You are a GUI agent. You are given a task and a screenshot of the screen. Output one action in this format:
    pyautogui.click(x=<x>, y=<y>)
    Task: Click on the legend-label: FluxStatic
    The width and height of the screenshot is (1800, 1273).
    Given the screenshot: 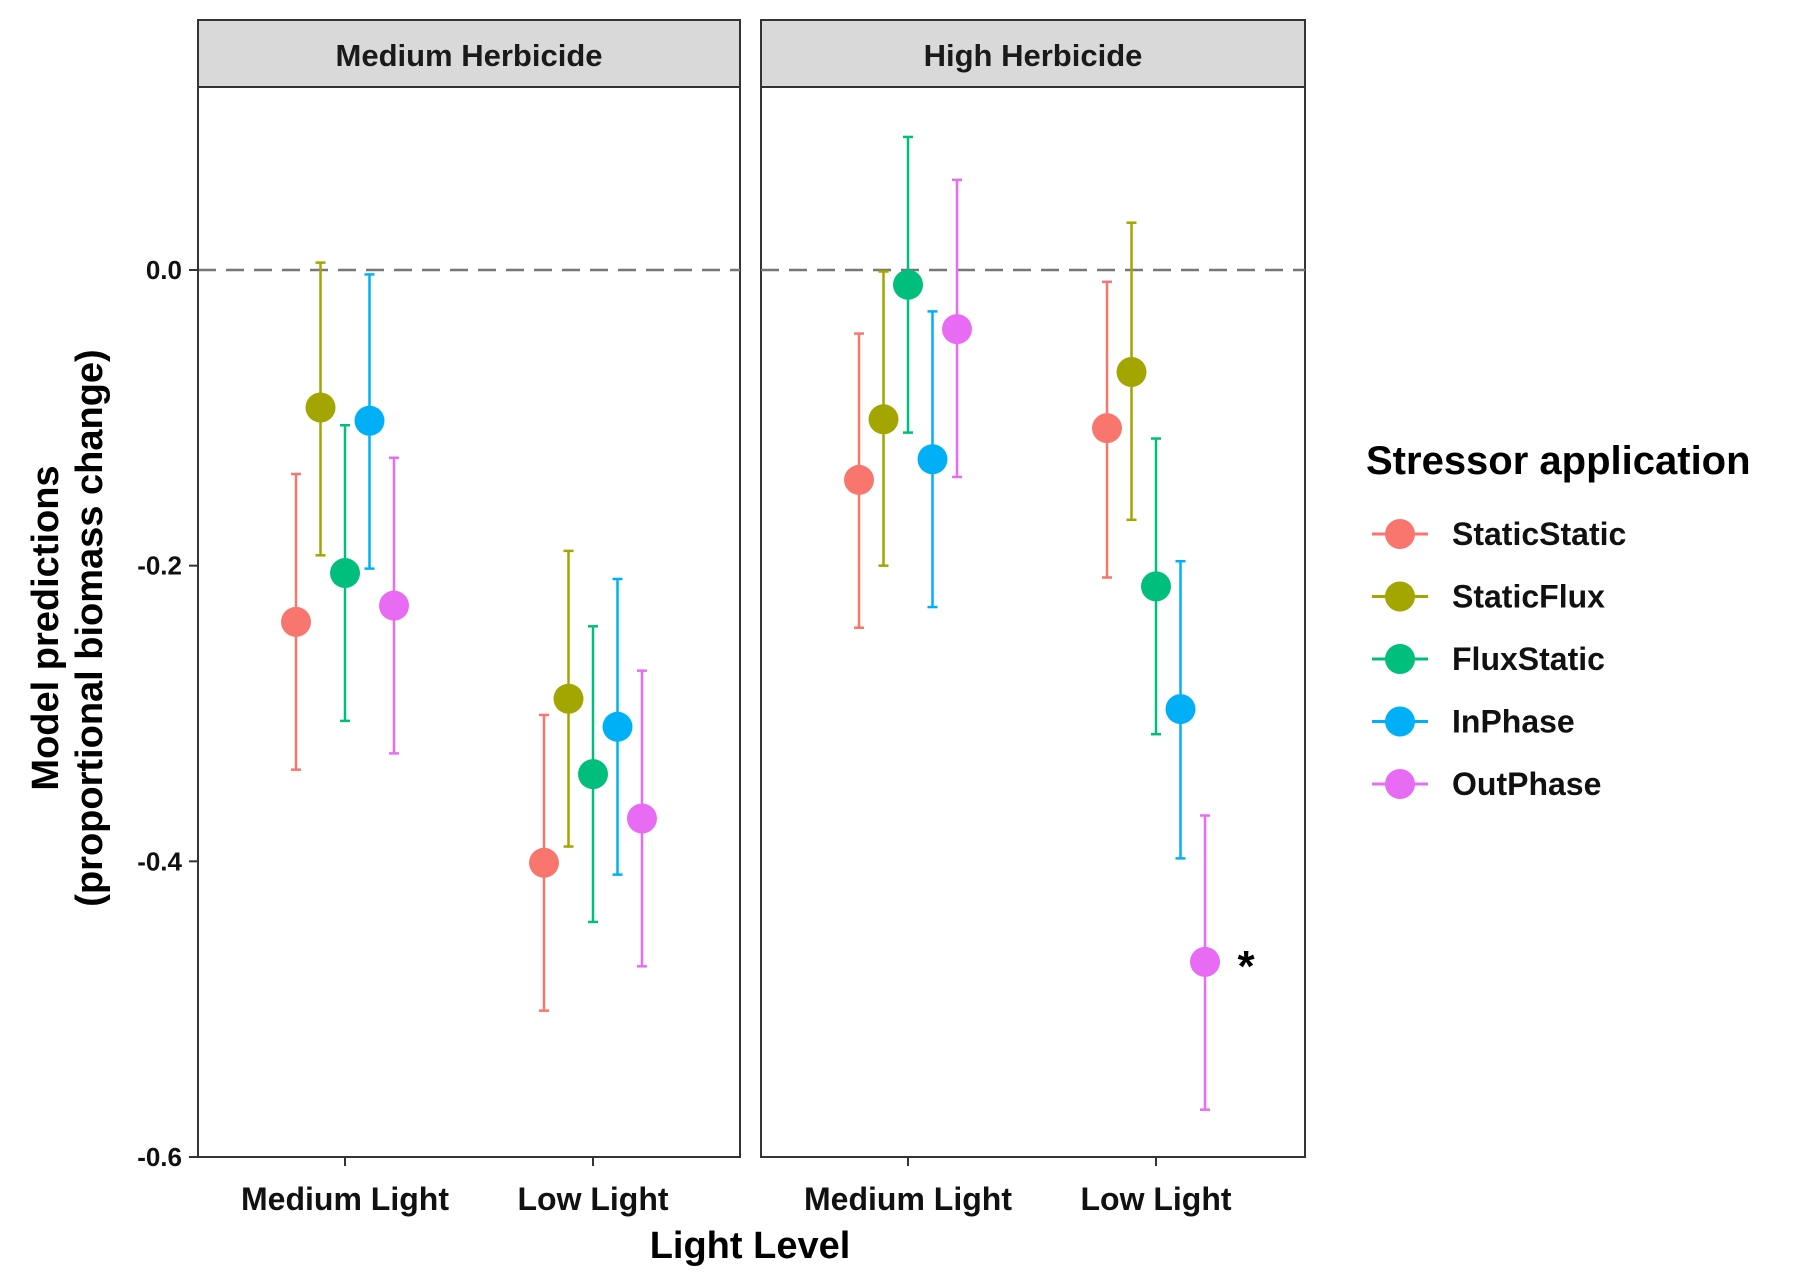 What is the action you would take?
    pyautogui.click(x=1528, y=659)
    